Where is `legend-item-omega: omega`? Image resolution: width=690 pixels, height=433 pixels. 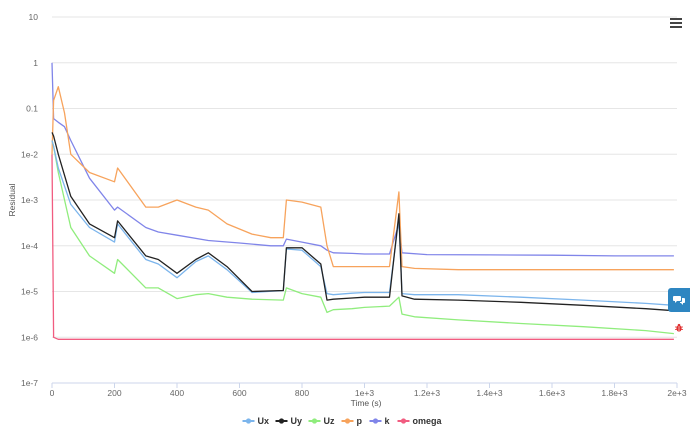 legend-item-omega: omega is located at coordinates (420, 421).